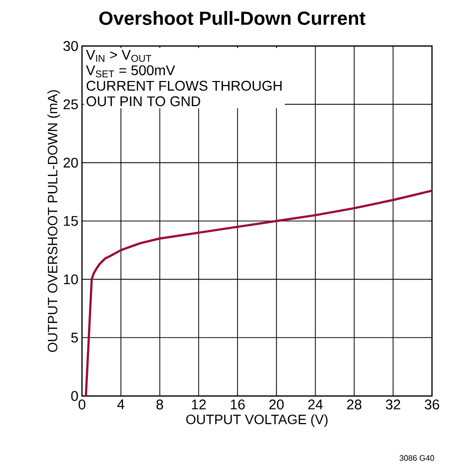 This screenshot has height=470, width=456. What do you see at coordinates (71, 279) in the screenshot?
I see `y-tick-label: 10` at bounding box center [71, 279].